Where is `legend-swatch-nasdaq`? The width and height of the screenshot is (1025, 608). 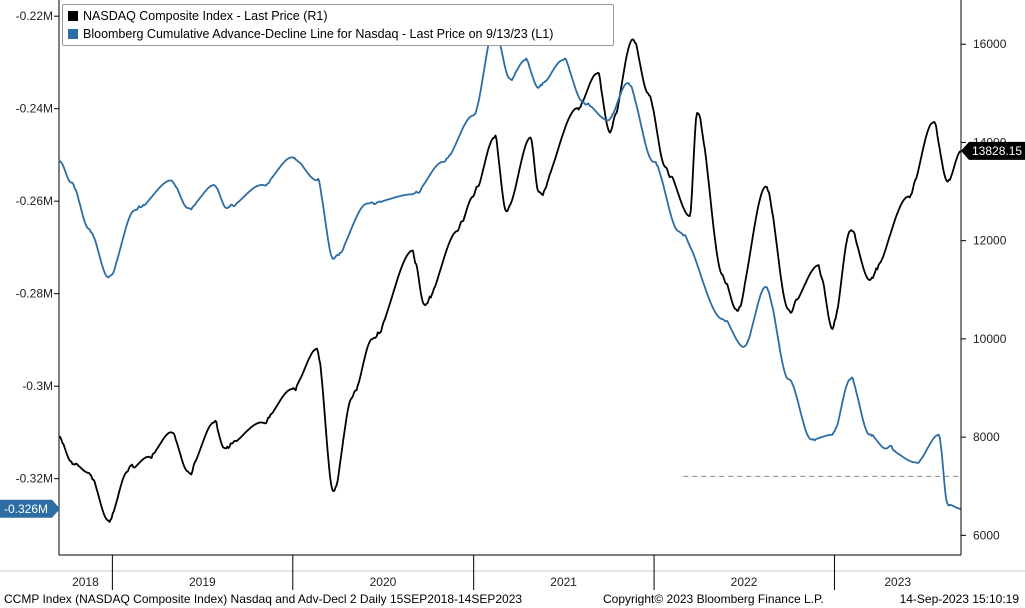
legend-swatch-nasdaq is located at coordinates (73, 16).